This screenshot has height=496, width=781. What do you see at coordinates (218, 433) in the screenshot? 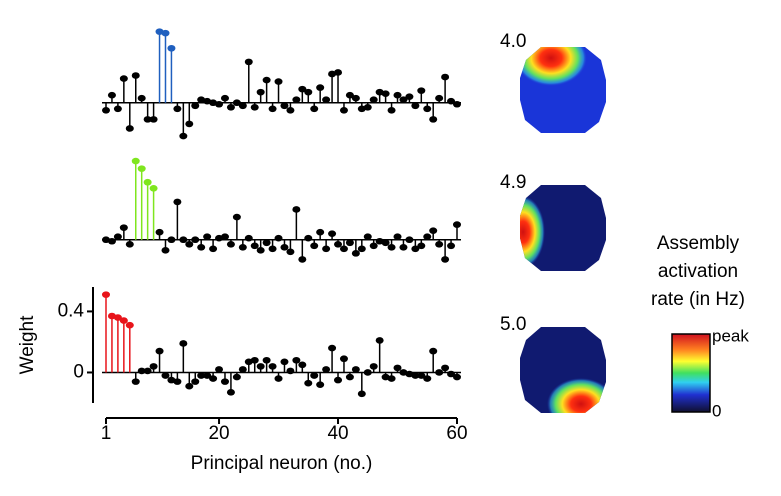
I see `x-tick-label: 20` at bounding box center [218, 433].